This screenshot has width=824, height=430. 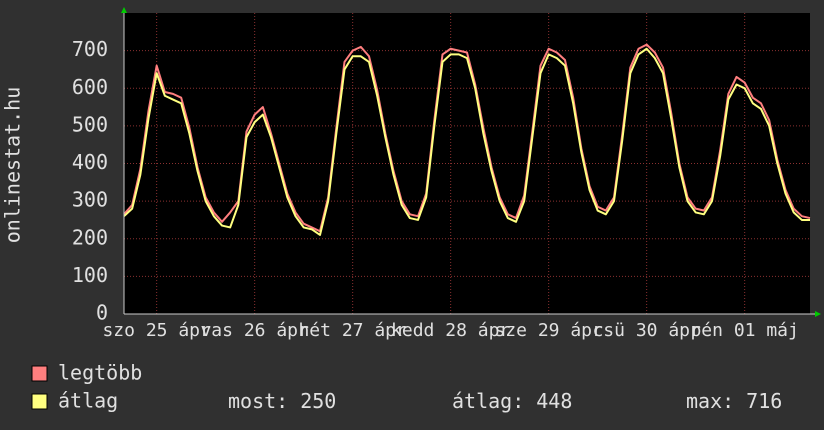 I want to click on legend-stat: max: 716, so click(x=734, y=401).